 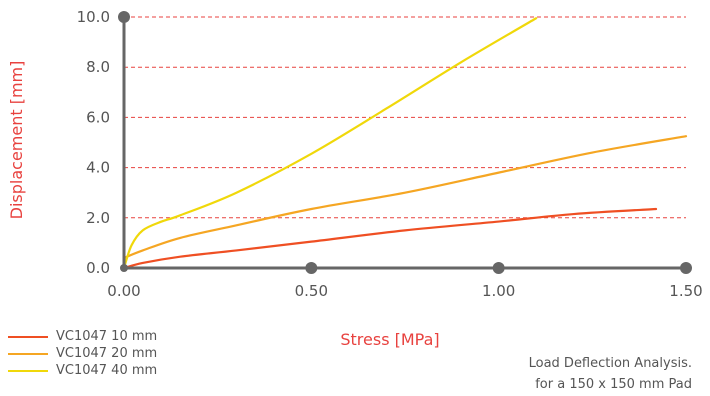 What do you see at coordinates (93, 17) in the screenshot?
I see `y-tick-label: 10.0` at bounding box center [93, 17].